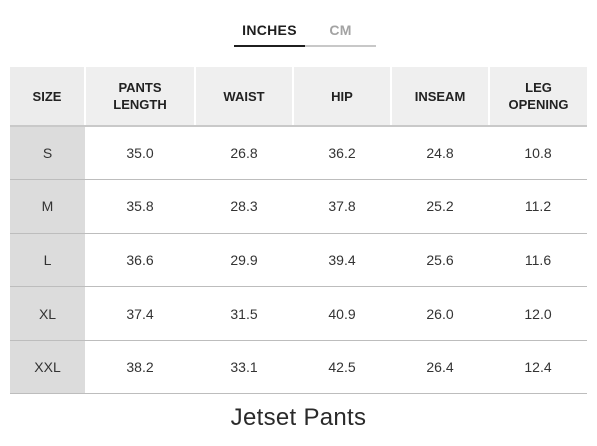 The height and width of the screenshot is (446, 597). Describe the element at coordinates (342, 367) in the screenshot. I see `hip-cell: 42.5` at that location.